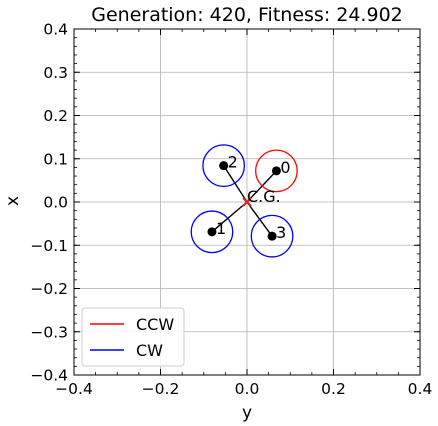 This screenshot has width=438, height=426. What do you see at coordinates (13, 201) in the screenshot?
I see `y-axis-label: x` at bounding box center [13, 201].